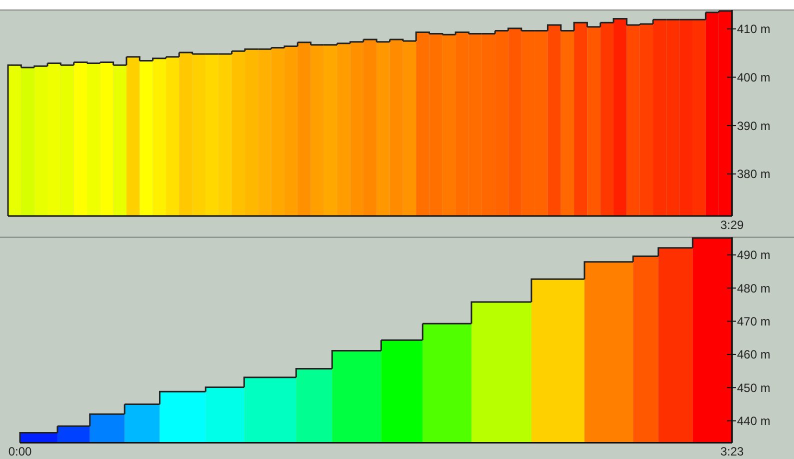 Image resolution: width=794 pixels, height=459 pixels. Describe the element at coordinates (753, 288) in the screenshot. I see `y-tick-label: 480 m` at that location.